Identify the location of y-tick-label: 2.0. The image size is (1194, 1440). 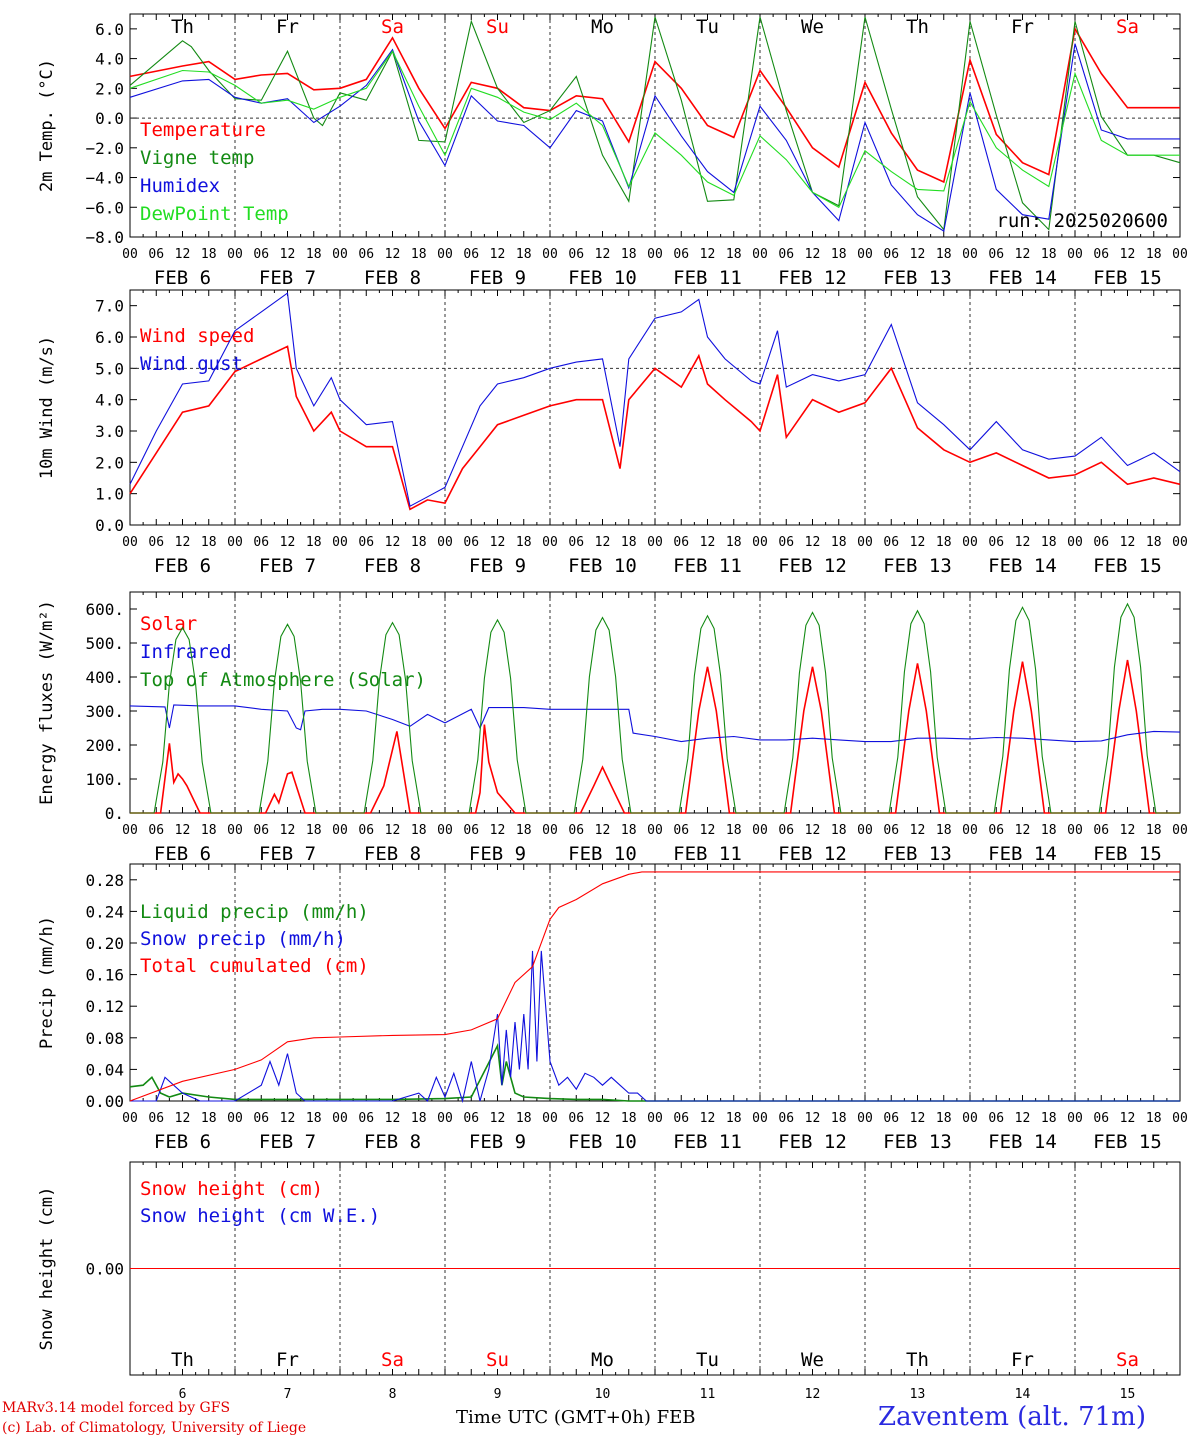
(109, 462).